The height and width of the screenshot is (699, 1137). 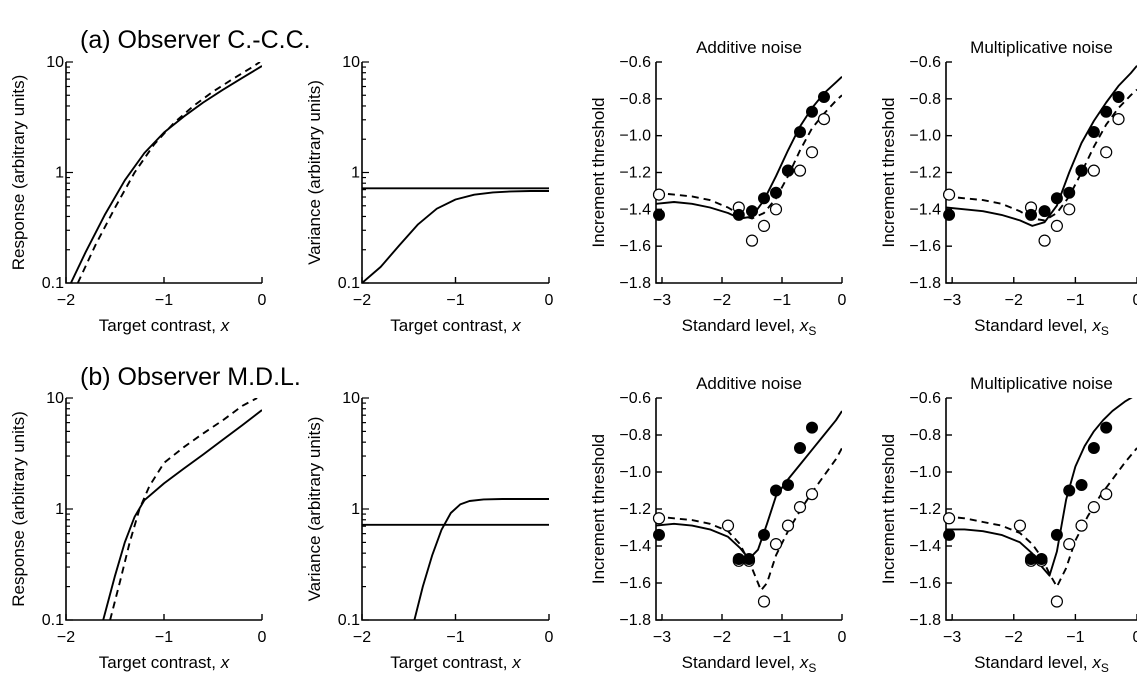 I want to click on ytick-label-a3-2: −1.4, so click(x=635, y=209).